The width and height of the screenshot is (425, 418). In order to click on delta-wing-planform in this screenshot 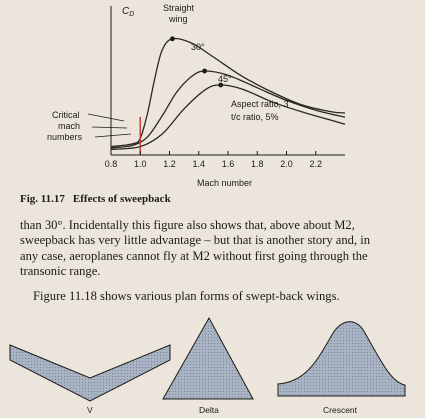, I will do `click(208, 358)`.